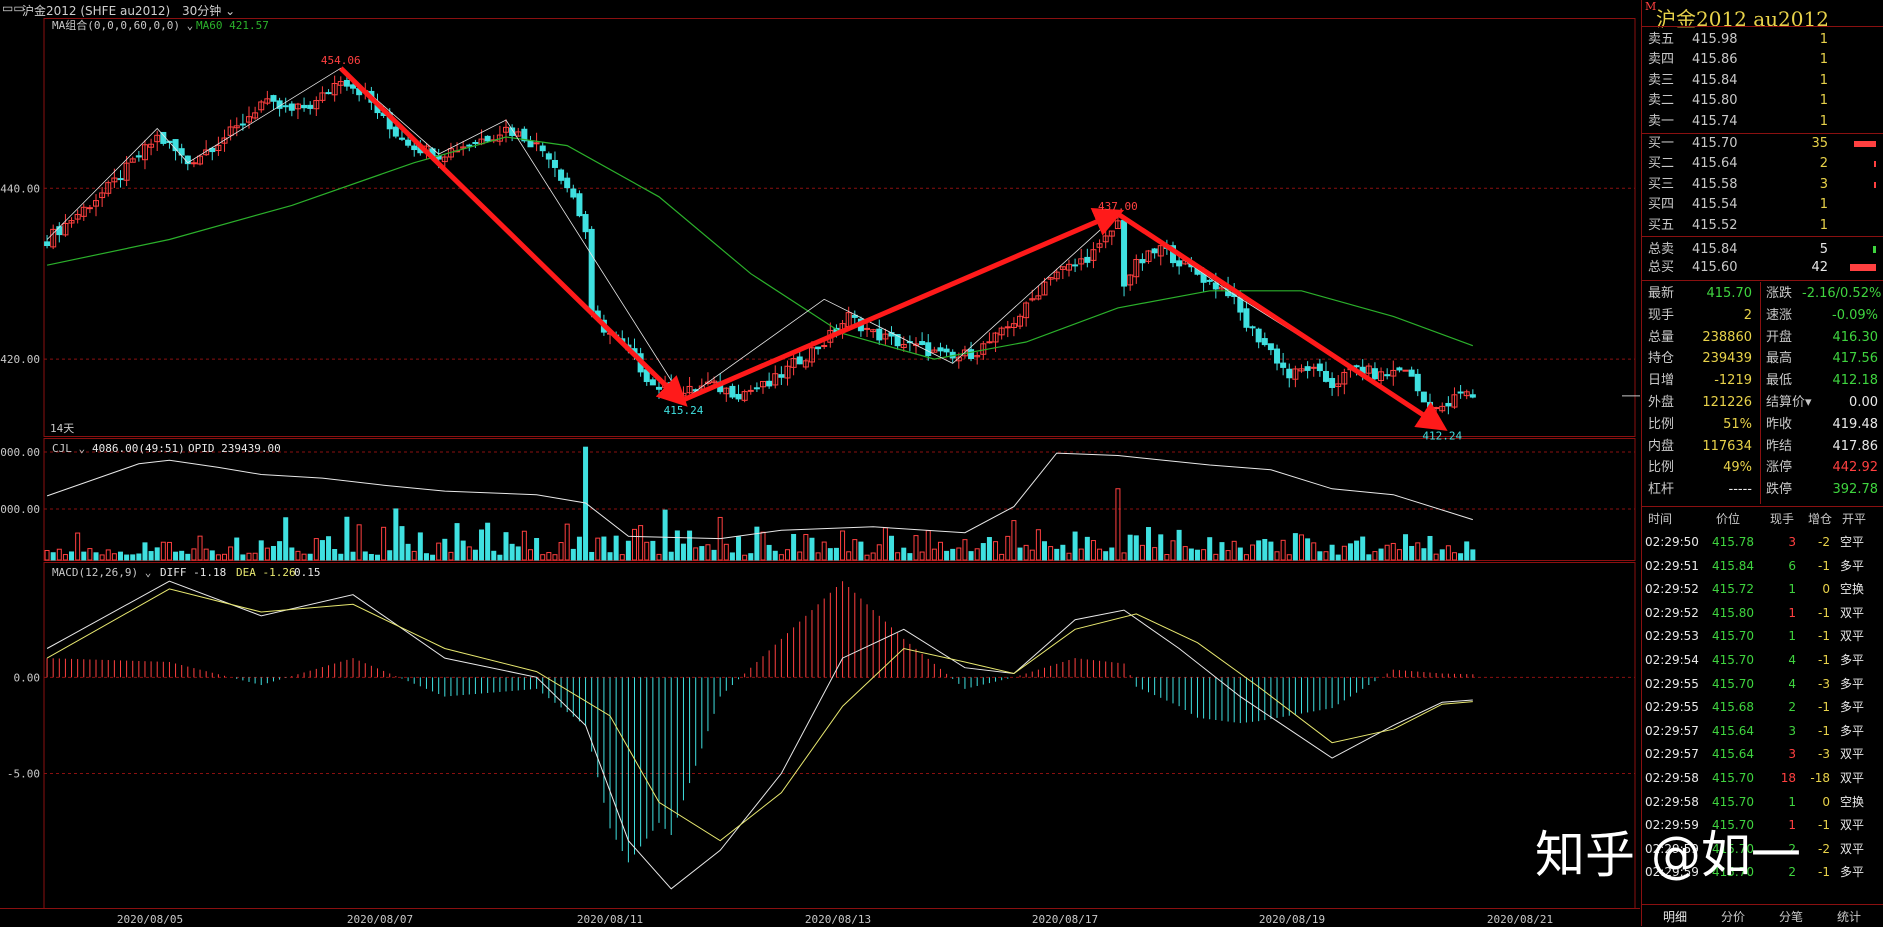  I want to click on tick-type: 双平, so click(1852, 825).